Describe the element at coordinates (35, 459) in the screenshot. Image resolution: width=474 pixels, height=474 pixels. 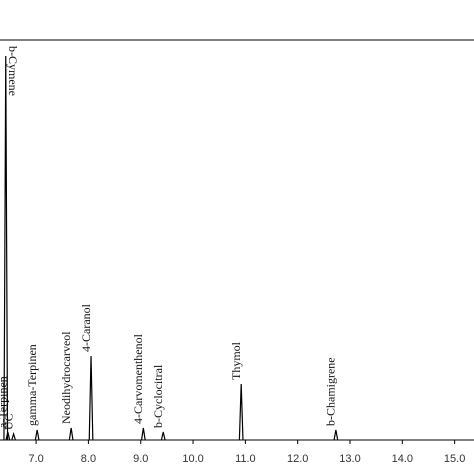
I see `x-tick-label: 7.0` at that location.